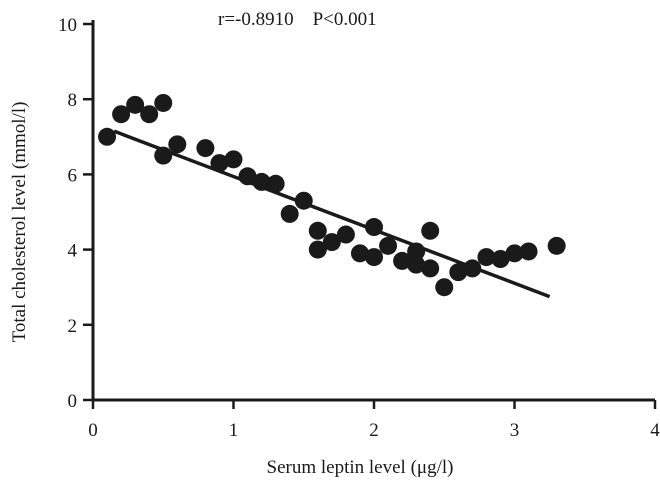 This screenshot has width=660, height=481. What do you see at coordinates (374, 430) in the screenshot?
I see `x-tick-label: 2` at bounding box center [374, 430].